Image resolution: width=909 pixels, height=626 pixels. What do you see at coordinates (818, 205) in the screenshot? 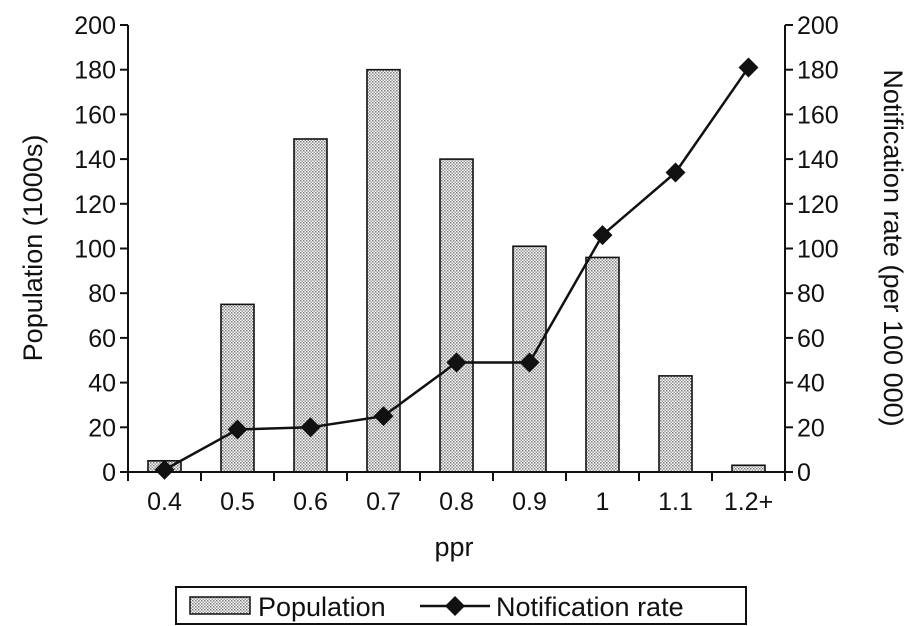
I see `y-tick-label-right: 120` at bounding box center [818, 205].